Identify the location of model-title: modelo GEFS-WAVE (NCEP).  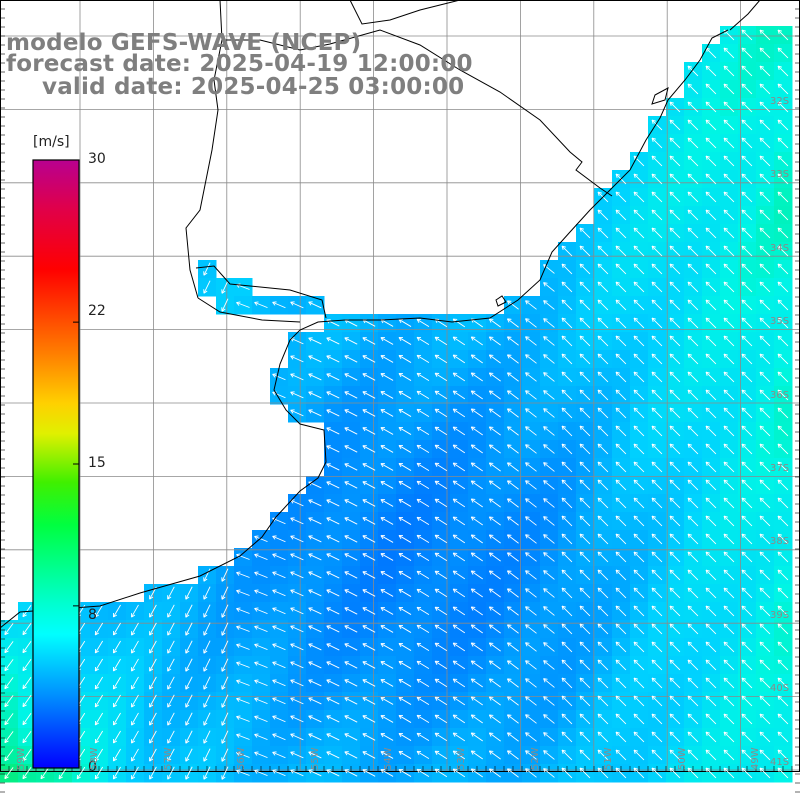
(184, 43).